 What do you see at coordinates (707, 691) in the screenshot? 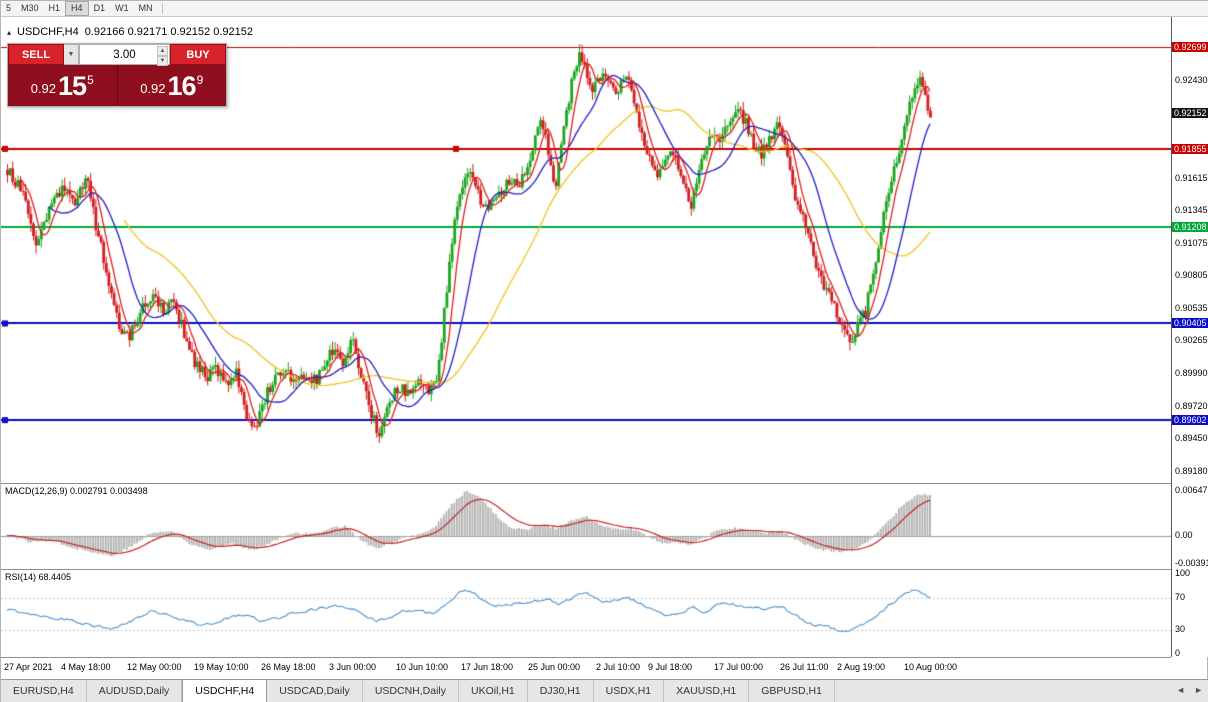
I see `chart-tab-xauusd-h1: XAUUSD,H1` at bounding box center [707, 691].